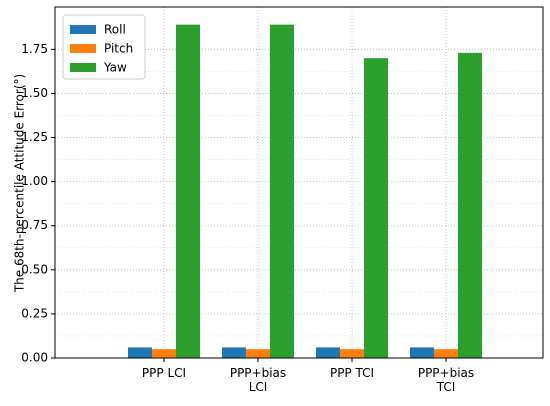 The image size is (550, 406). What do you see at coordinates (446, 380) in the screenshot?
I see `x-tick-label: PPP+bias TCI` at bounding box center [446, 380].